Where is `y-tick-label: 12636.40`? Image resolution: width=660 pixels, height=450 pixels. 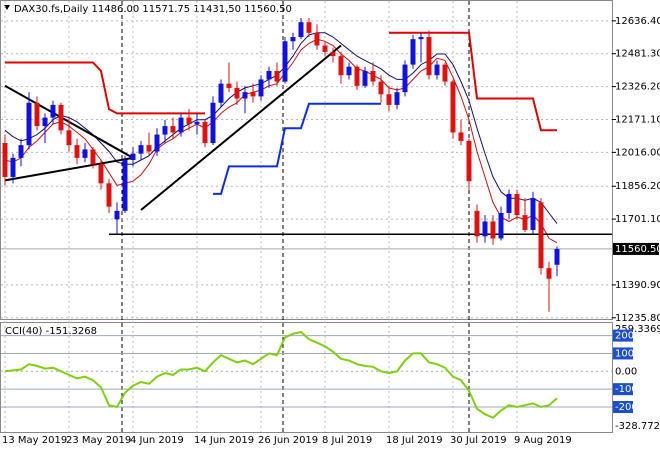
y-tick-label: 12636.40 is located at coordinates (637, 21).